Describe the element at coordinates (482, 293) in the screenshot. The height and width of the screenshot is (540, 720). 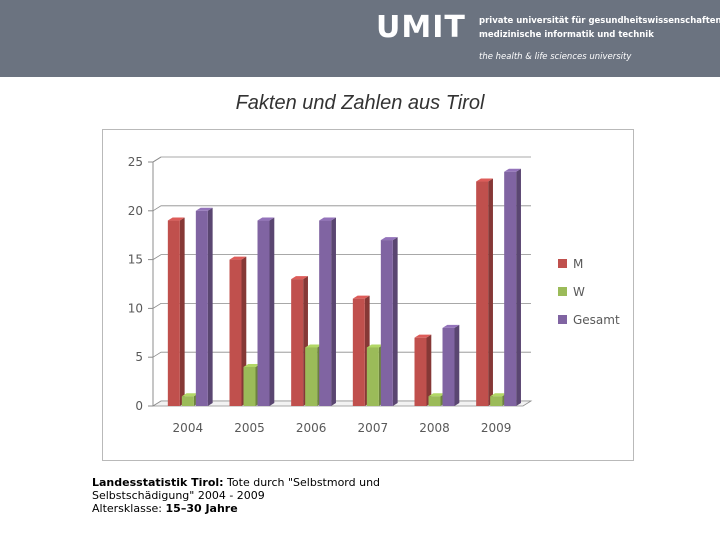
I see `bar-m-2009` at that location.